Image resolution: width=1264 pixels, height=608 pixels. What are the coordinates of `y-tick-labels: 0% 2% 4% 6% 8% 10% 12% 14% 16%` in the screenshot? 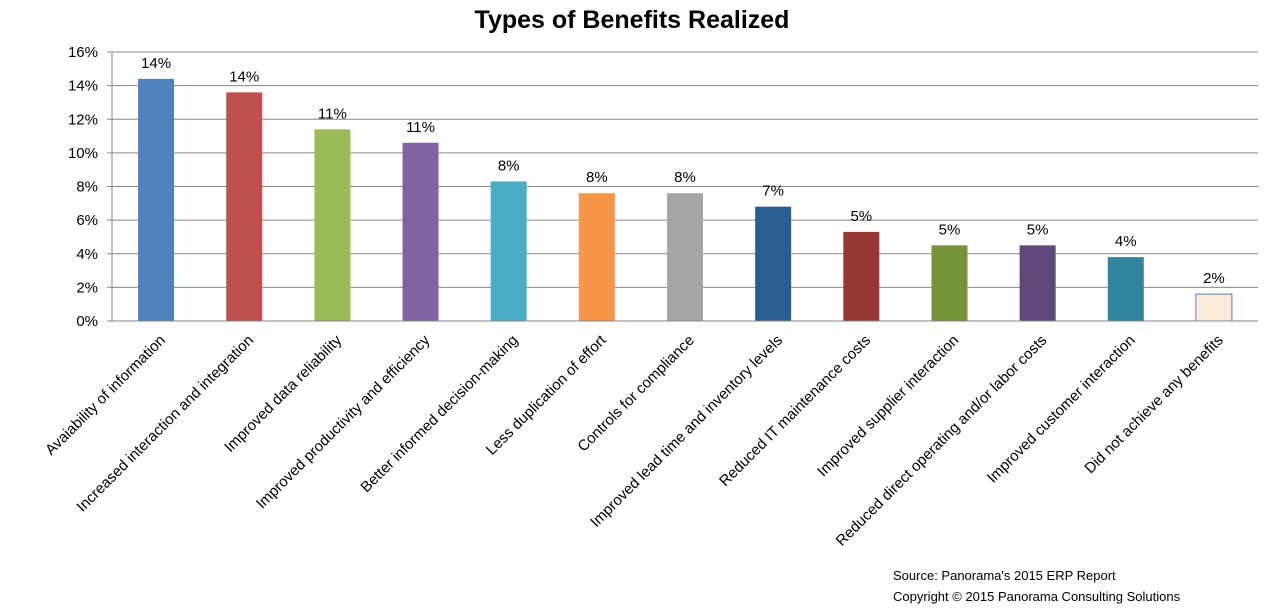 It's located at (83, 187).